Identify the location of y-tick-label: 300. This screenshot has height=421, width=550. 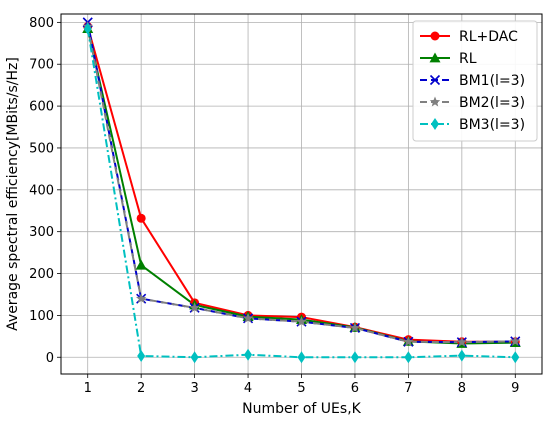
(41, 232).